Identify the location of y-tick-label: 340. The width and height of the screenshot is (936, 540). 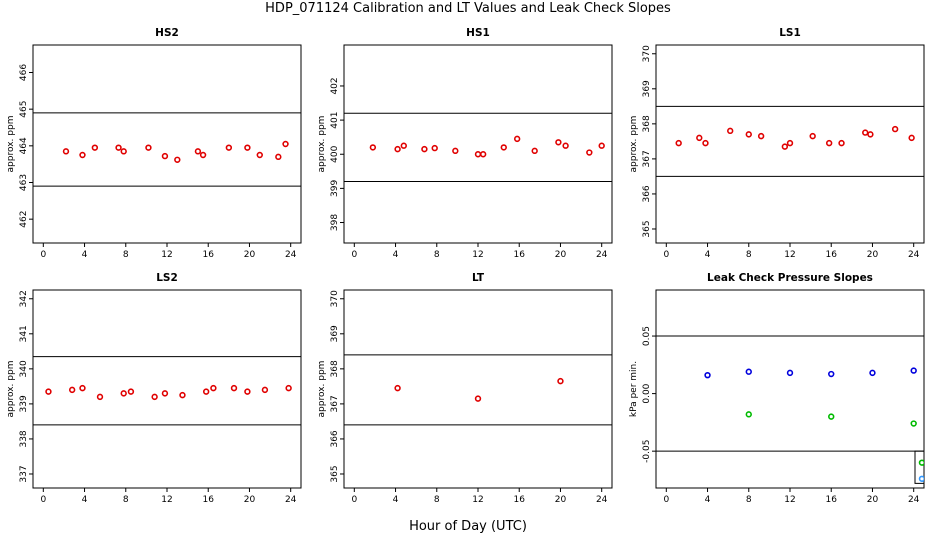
(24, 368).